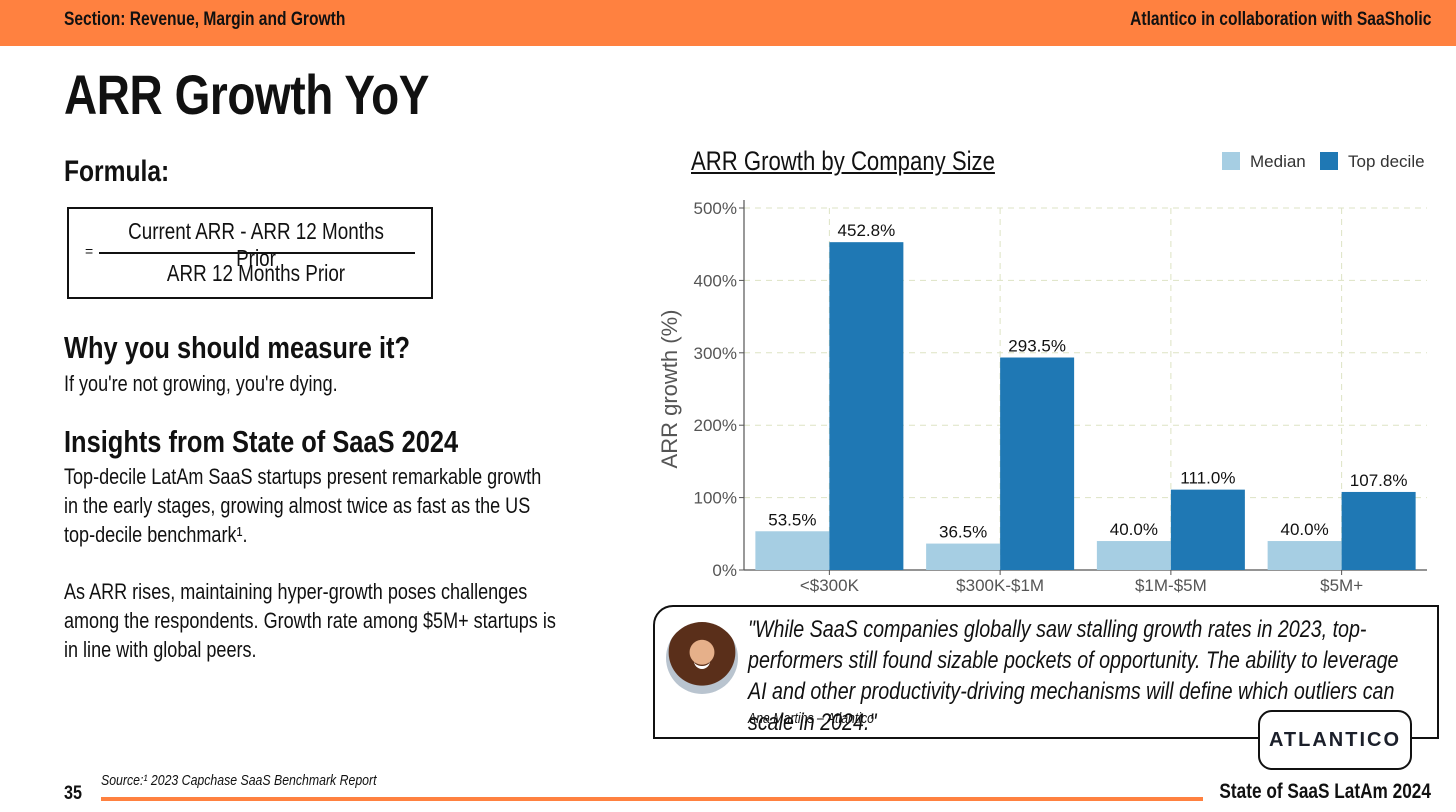  What do you see at coordinates (963, 532) in the screenshot?
I see `data-label: 36.5%` at bounding box center [963, 532].